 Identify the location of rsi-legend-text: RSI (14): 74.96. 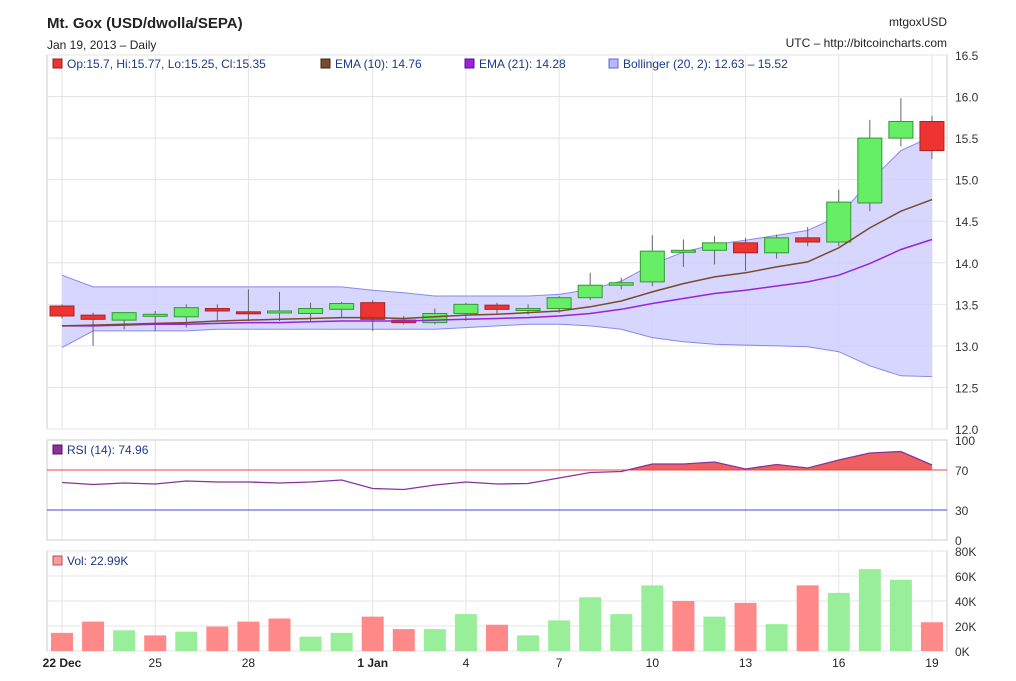
(108, 450).